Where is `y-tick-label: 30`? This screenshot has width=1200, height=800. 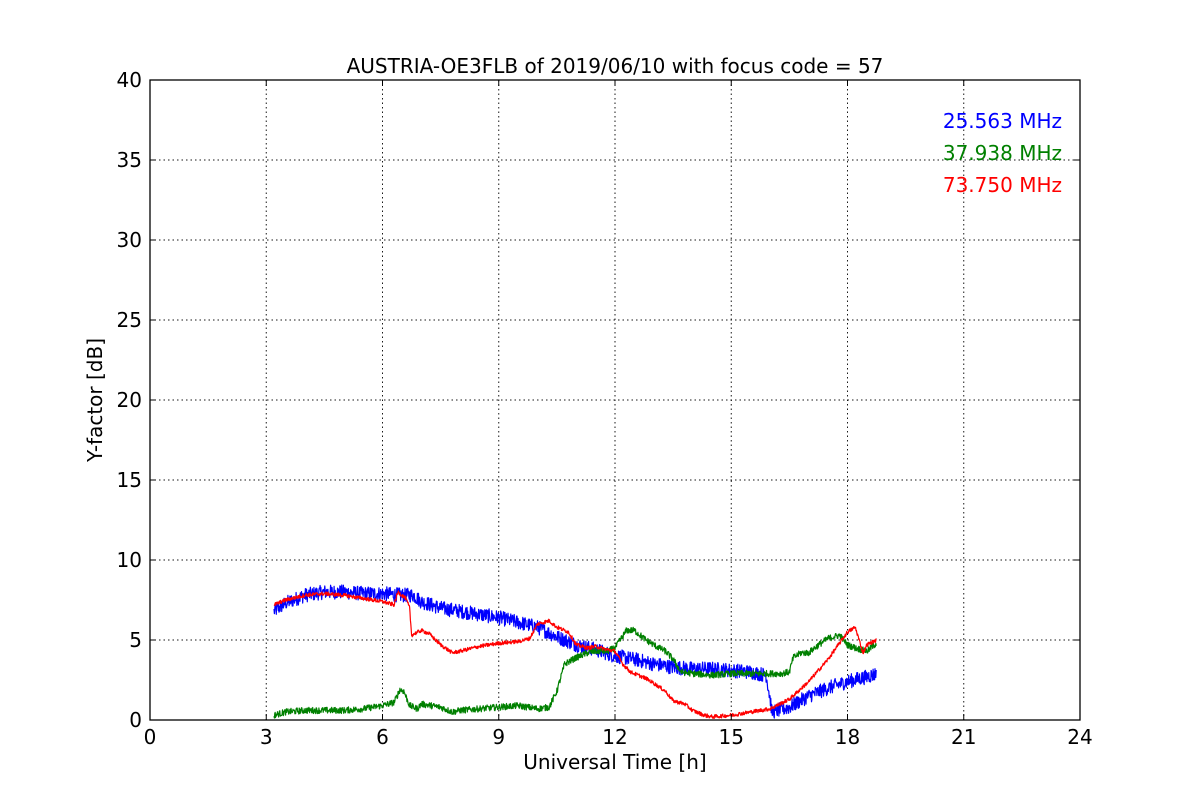 y-tick-label: 30 is located at coordinates (129, 240).